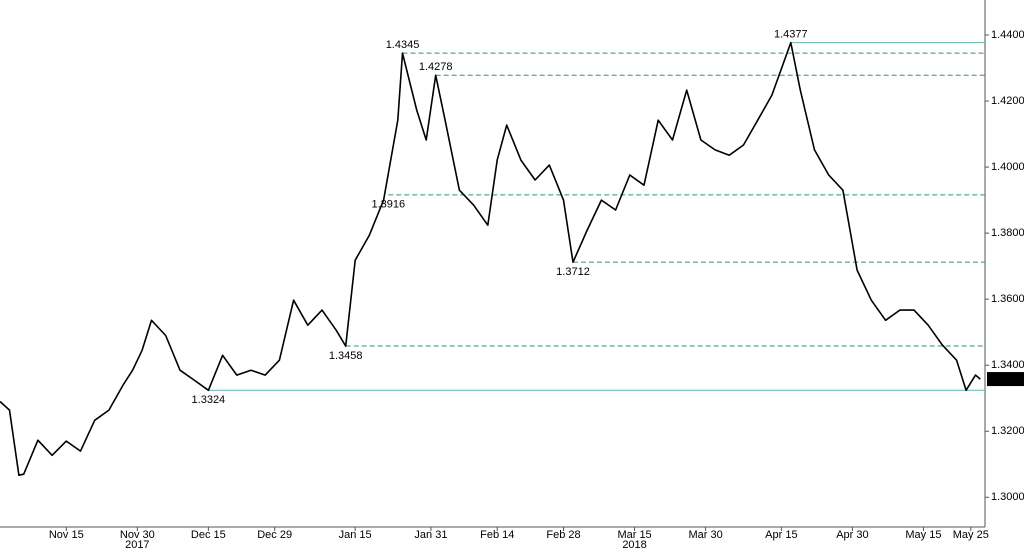 The image size is (1024, 549). I want to click on x-tick-label: Nov 30, so click(137, 535).